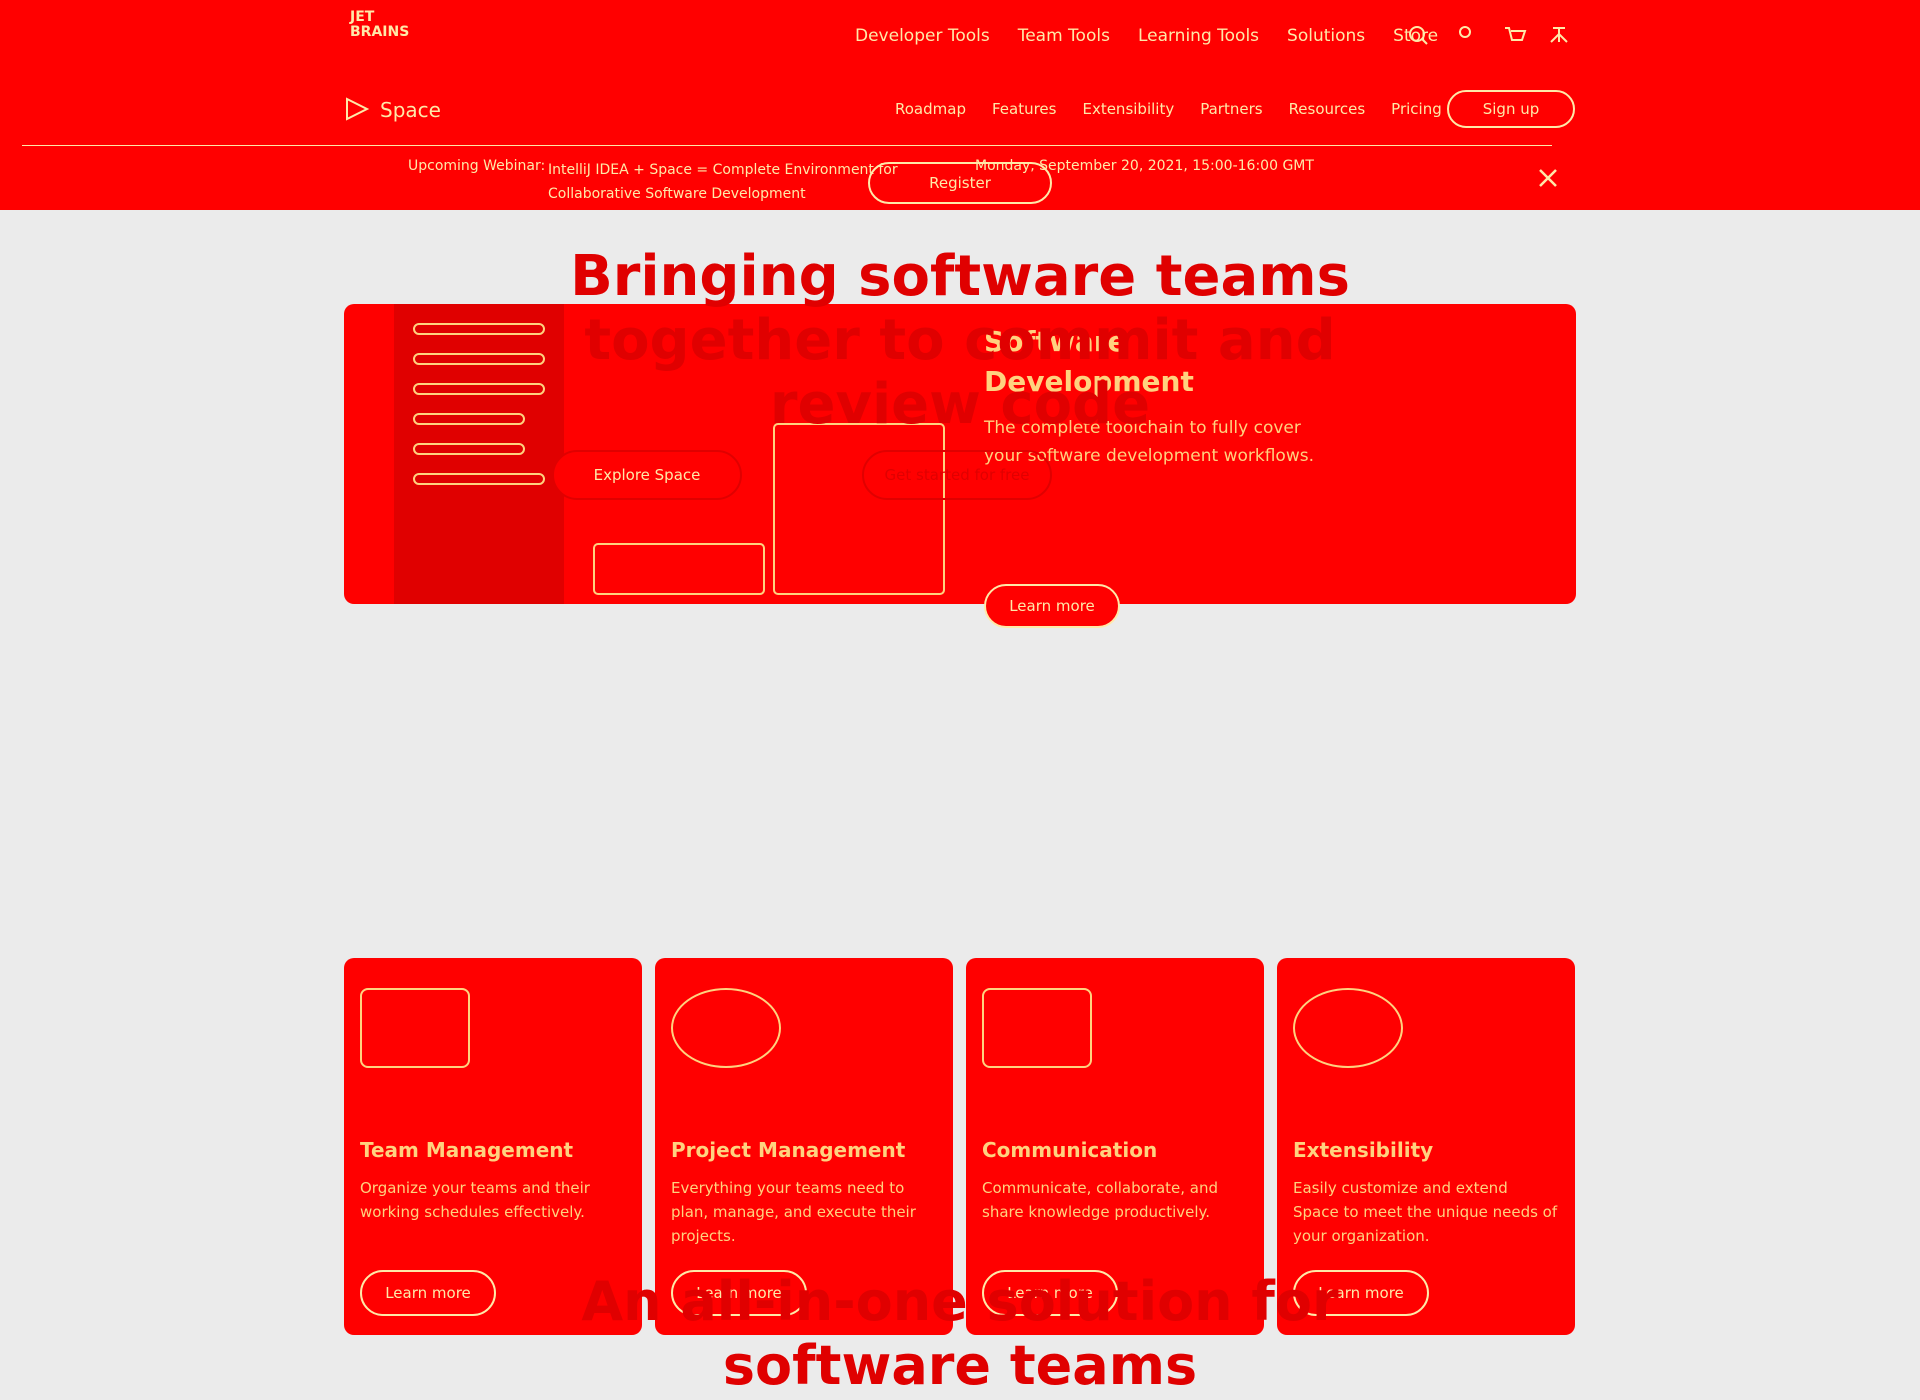 This screenshot has height=1400, width=1920. Describe the element at coordinates (1511, 109) in the screenshot. I see `signup-button: Sign up` at that location.